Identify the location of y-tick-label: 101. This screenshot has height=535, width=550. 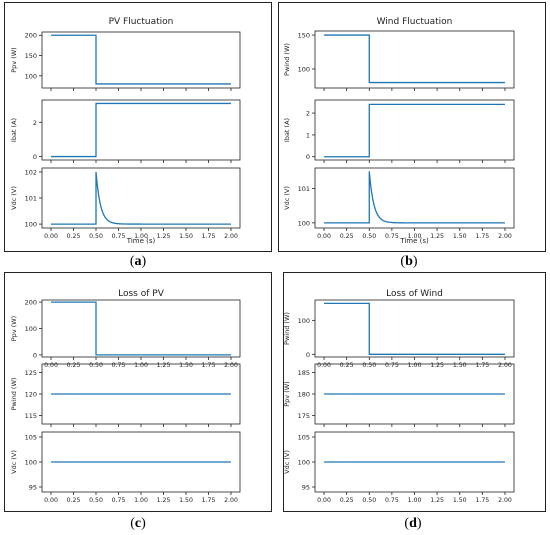
(31, 199).